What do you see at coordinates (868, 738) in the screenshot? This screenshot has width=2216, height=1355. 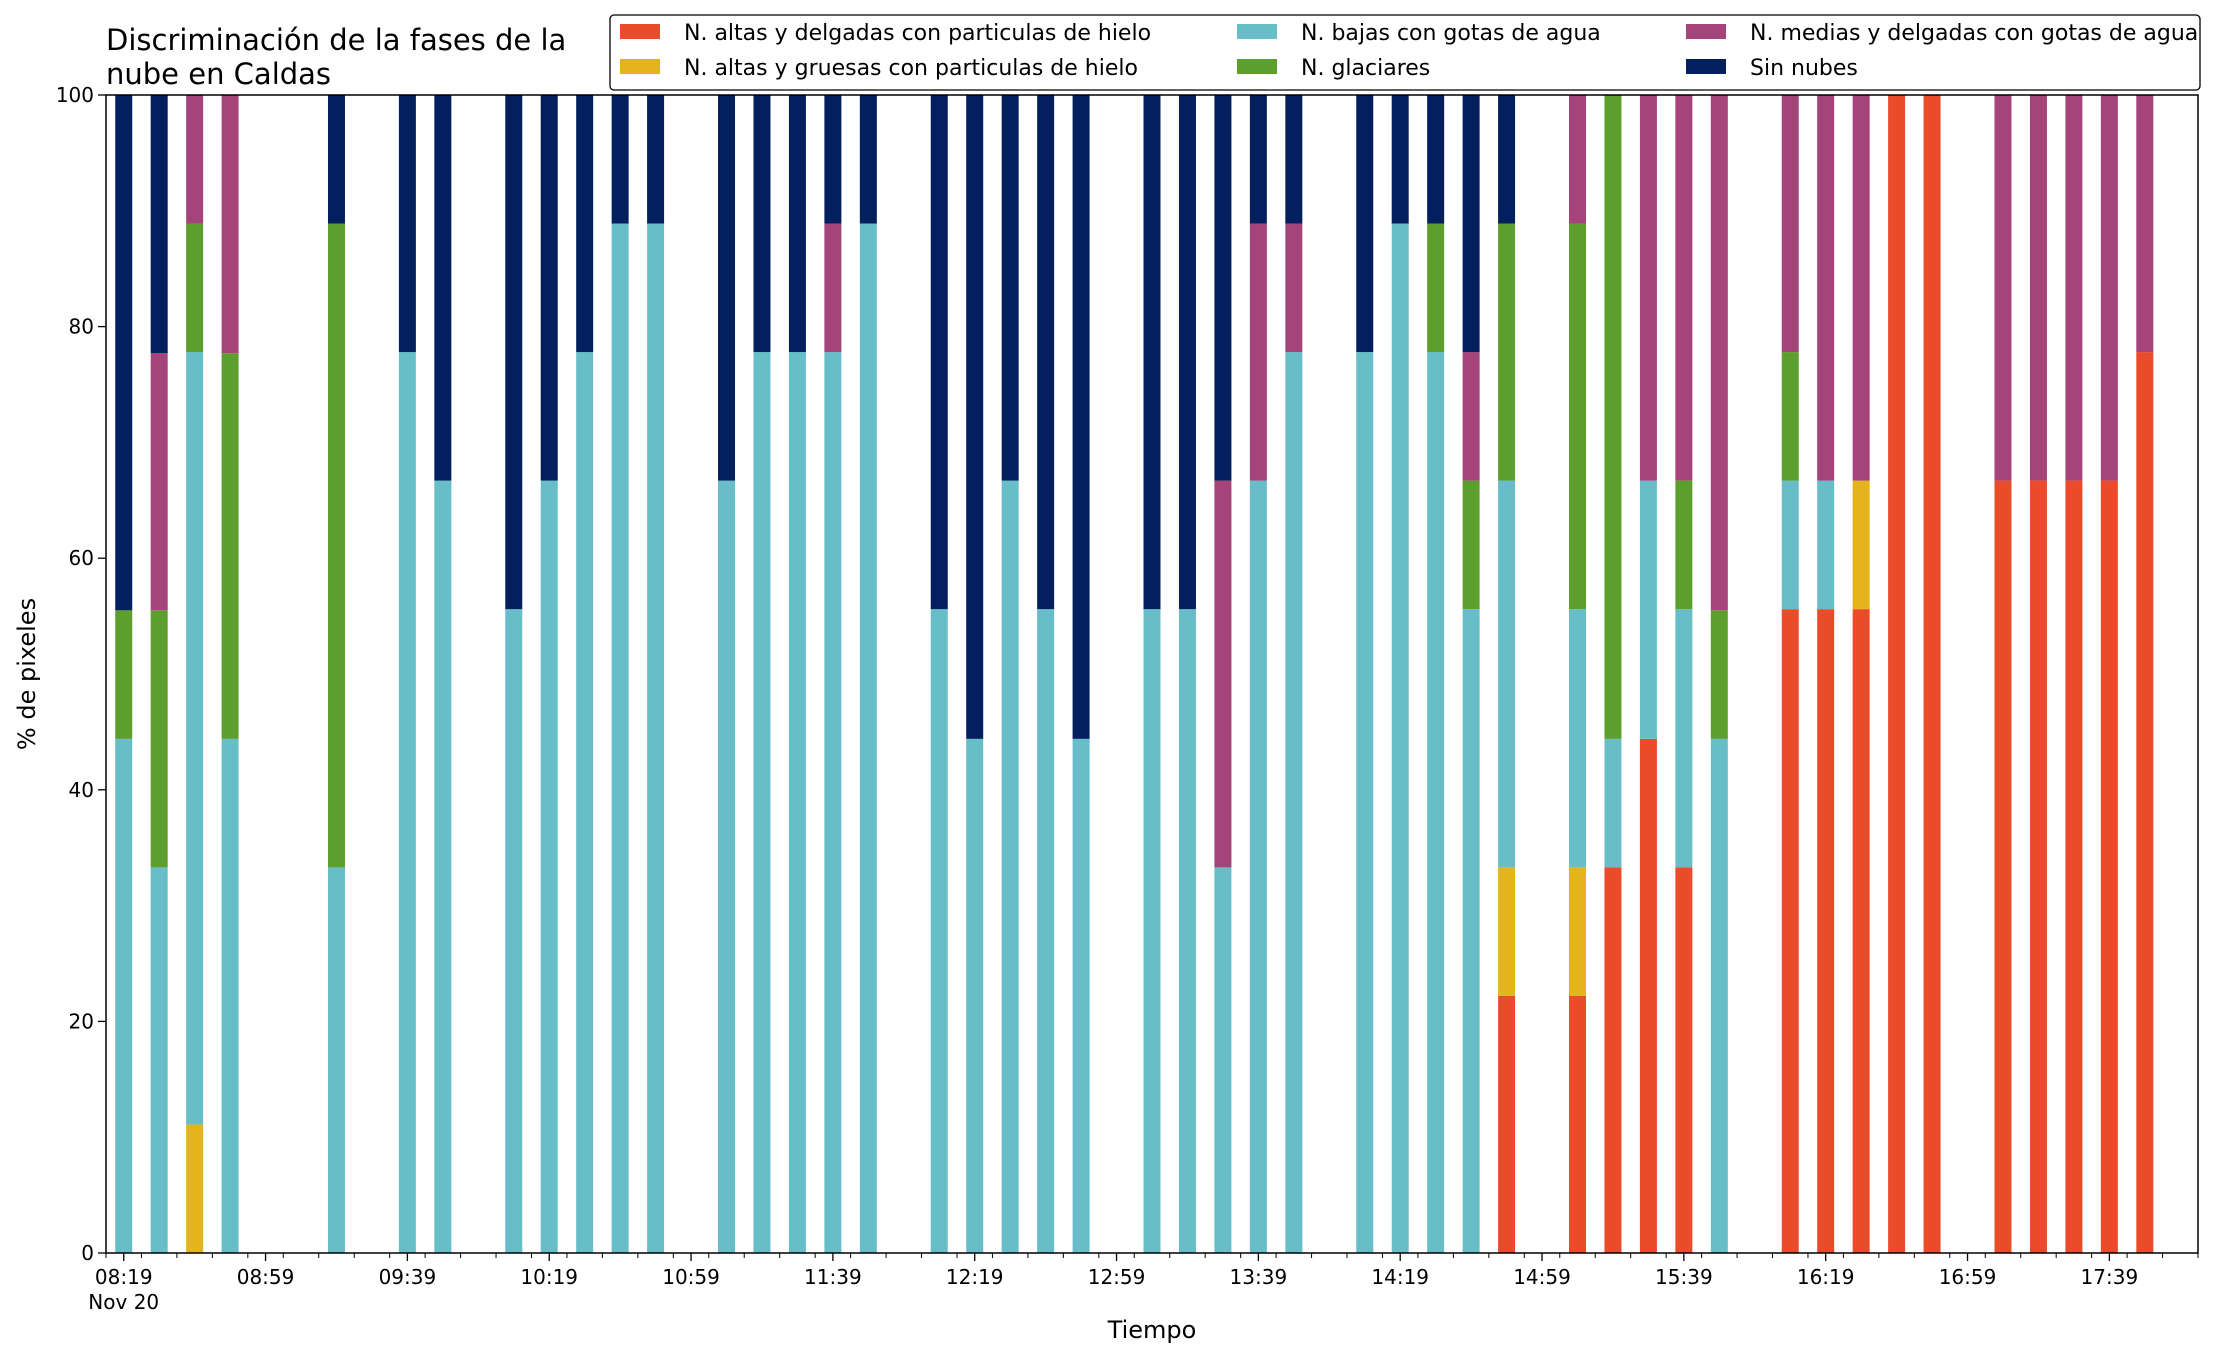 I see `bar-segment-1149-s2` at bounding box center [868, 738].